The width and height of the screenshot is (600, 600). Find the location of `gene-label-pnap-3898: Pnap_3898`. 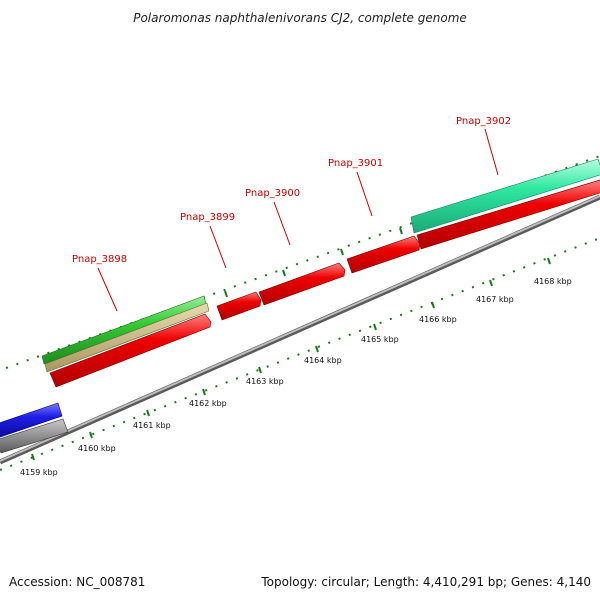

gene-label-pnap-3898: Pnap_3898 is located at coordinates (99, 259).